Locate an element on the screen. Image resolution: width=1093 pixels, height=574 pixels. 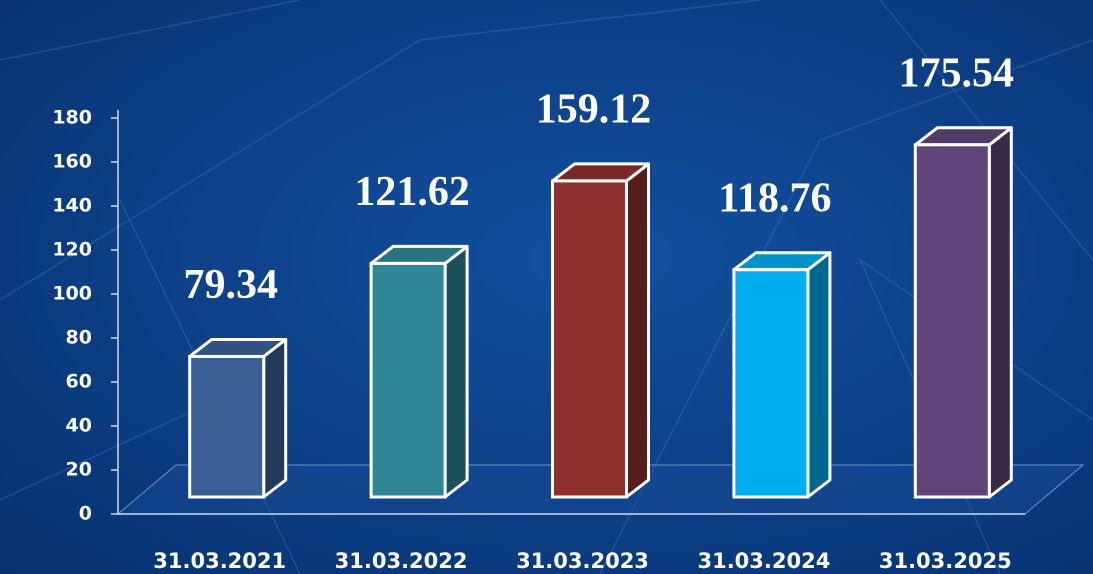
y-tick-label: 120 is located at coordinates (72, 250).